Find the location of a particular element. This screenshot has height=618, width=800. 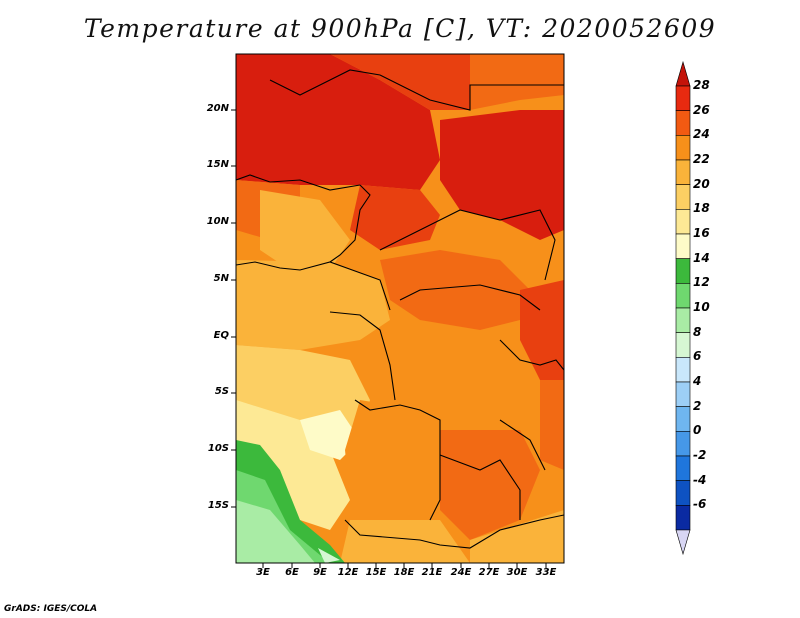

lon-label: 30E is located at coordinates (517, 572).